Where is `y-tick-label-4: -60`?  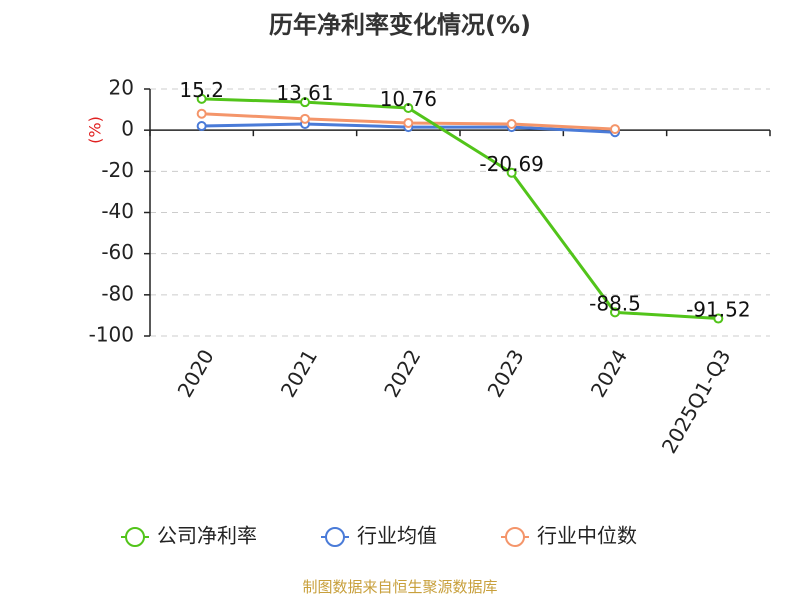 y-tick-label-4: -60 is located at coordinates (117, 252).